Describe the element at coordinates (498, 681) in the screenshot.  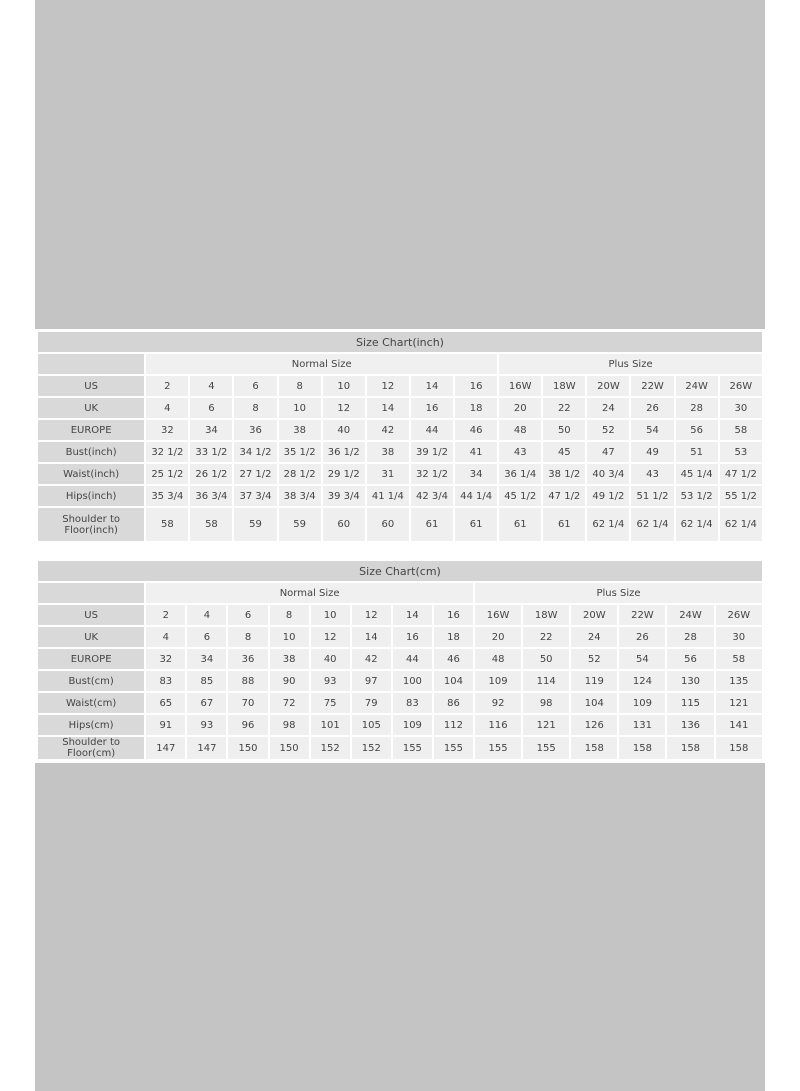
I see `table-cell: 109` at that location.